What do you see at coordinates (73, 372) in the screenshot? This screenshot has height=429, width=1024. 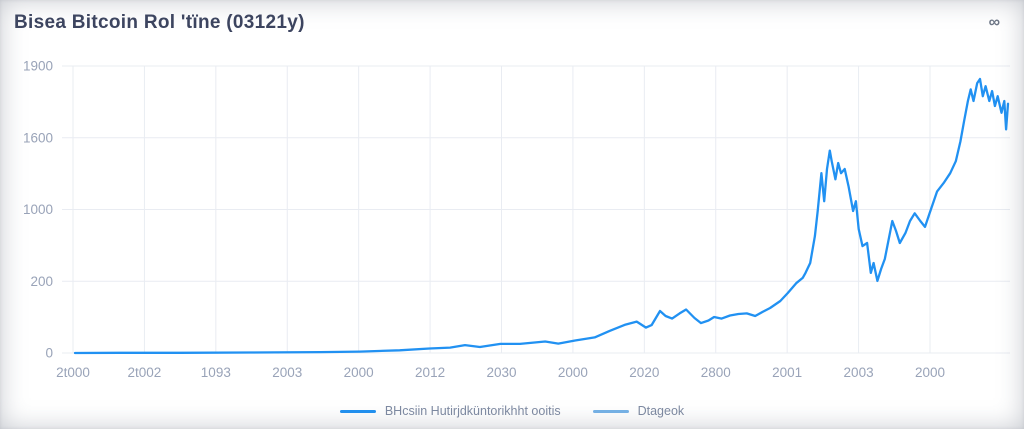 I see `x-axis-tick: 2t000` at bounding box center [73, 372].